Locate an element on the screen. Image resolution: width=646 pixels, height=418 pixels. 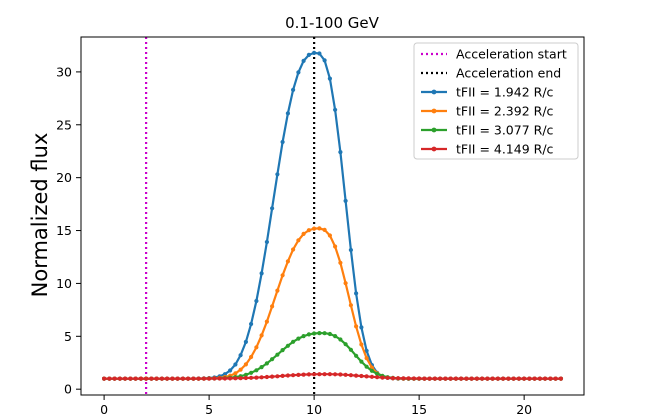
y-tick-label-5: 25 is located at coordinates (64, 124).